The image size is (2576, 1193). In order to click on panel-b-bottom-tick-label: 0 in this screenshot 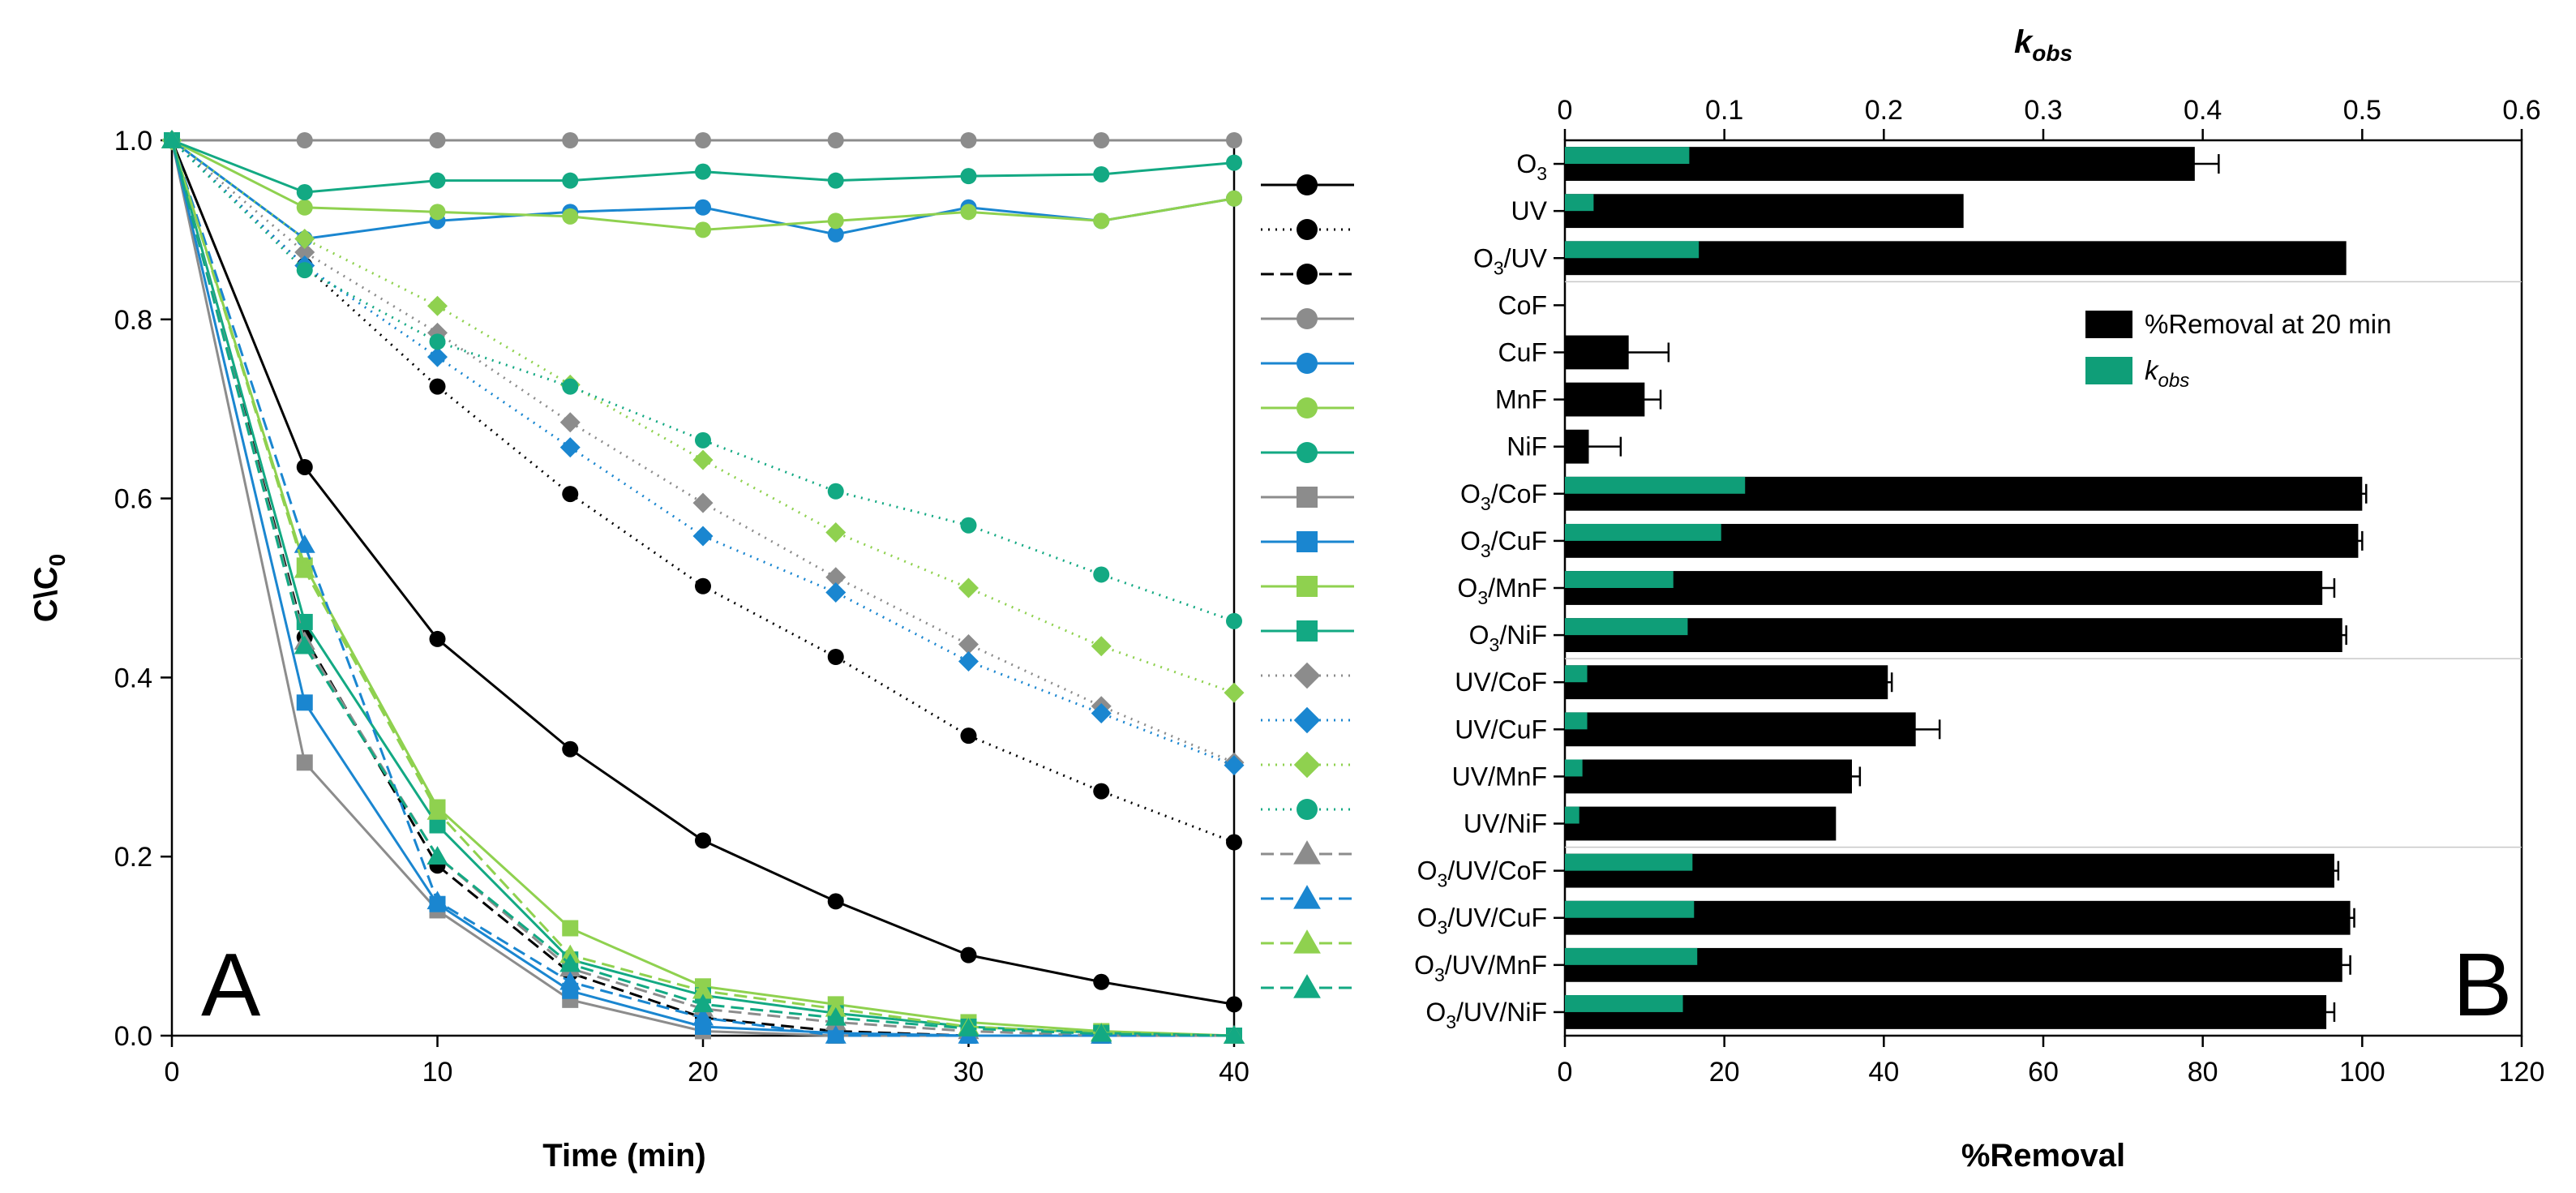, I will do `click(1565, 1073)`.